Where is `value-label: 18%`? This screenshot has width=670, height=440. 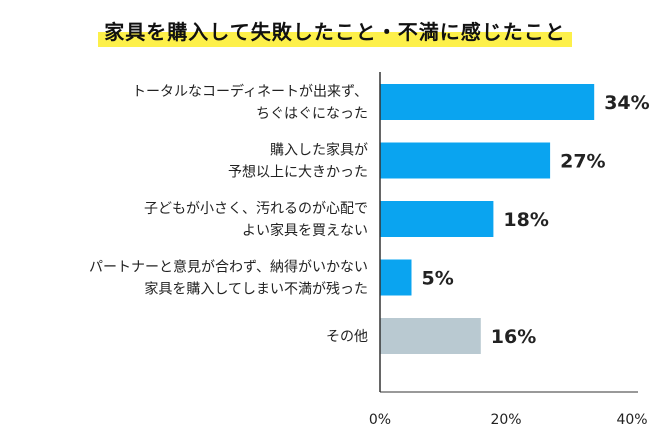 value-label: 18% is located at coordinates (525, 220).